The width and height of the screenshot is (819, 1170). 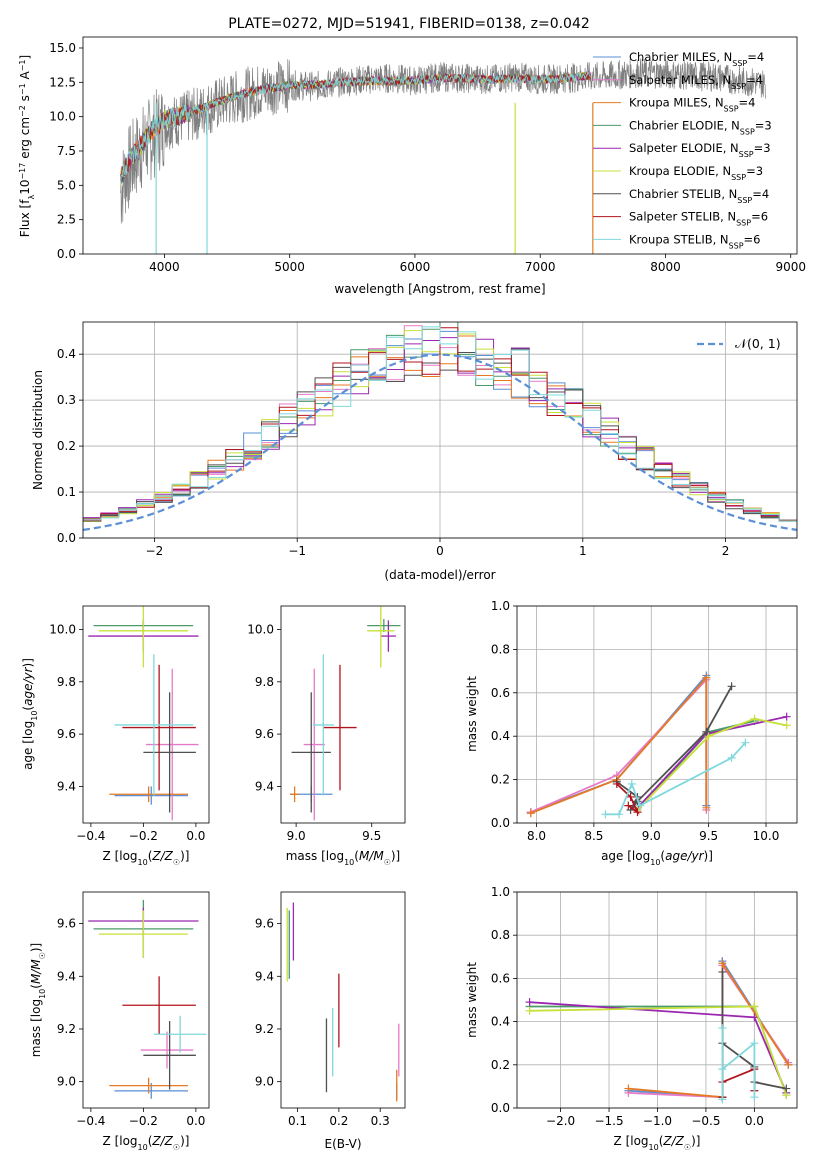 What do you see at coordinates (440, 442) in the screenshot?
I see `normal-curve` at bounding box center [440, 442].